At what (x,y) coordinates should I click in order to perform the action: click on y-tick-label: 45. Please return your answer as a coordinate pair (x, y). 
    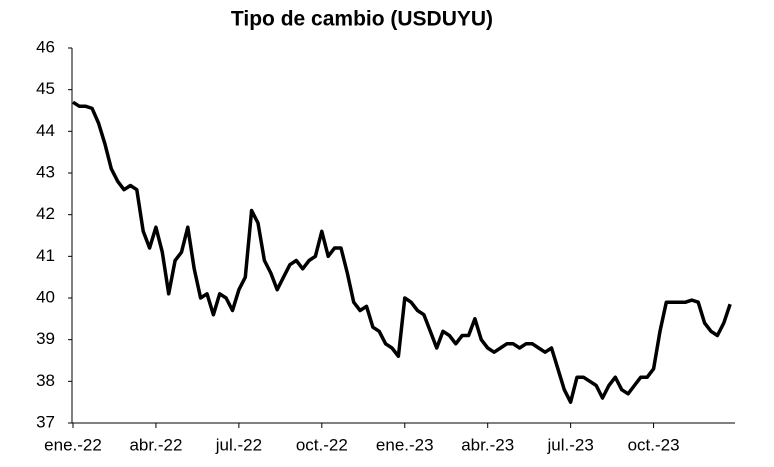
    Looking at the image, I should click on (45, 88).